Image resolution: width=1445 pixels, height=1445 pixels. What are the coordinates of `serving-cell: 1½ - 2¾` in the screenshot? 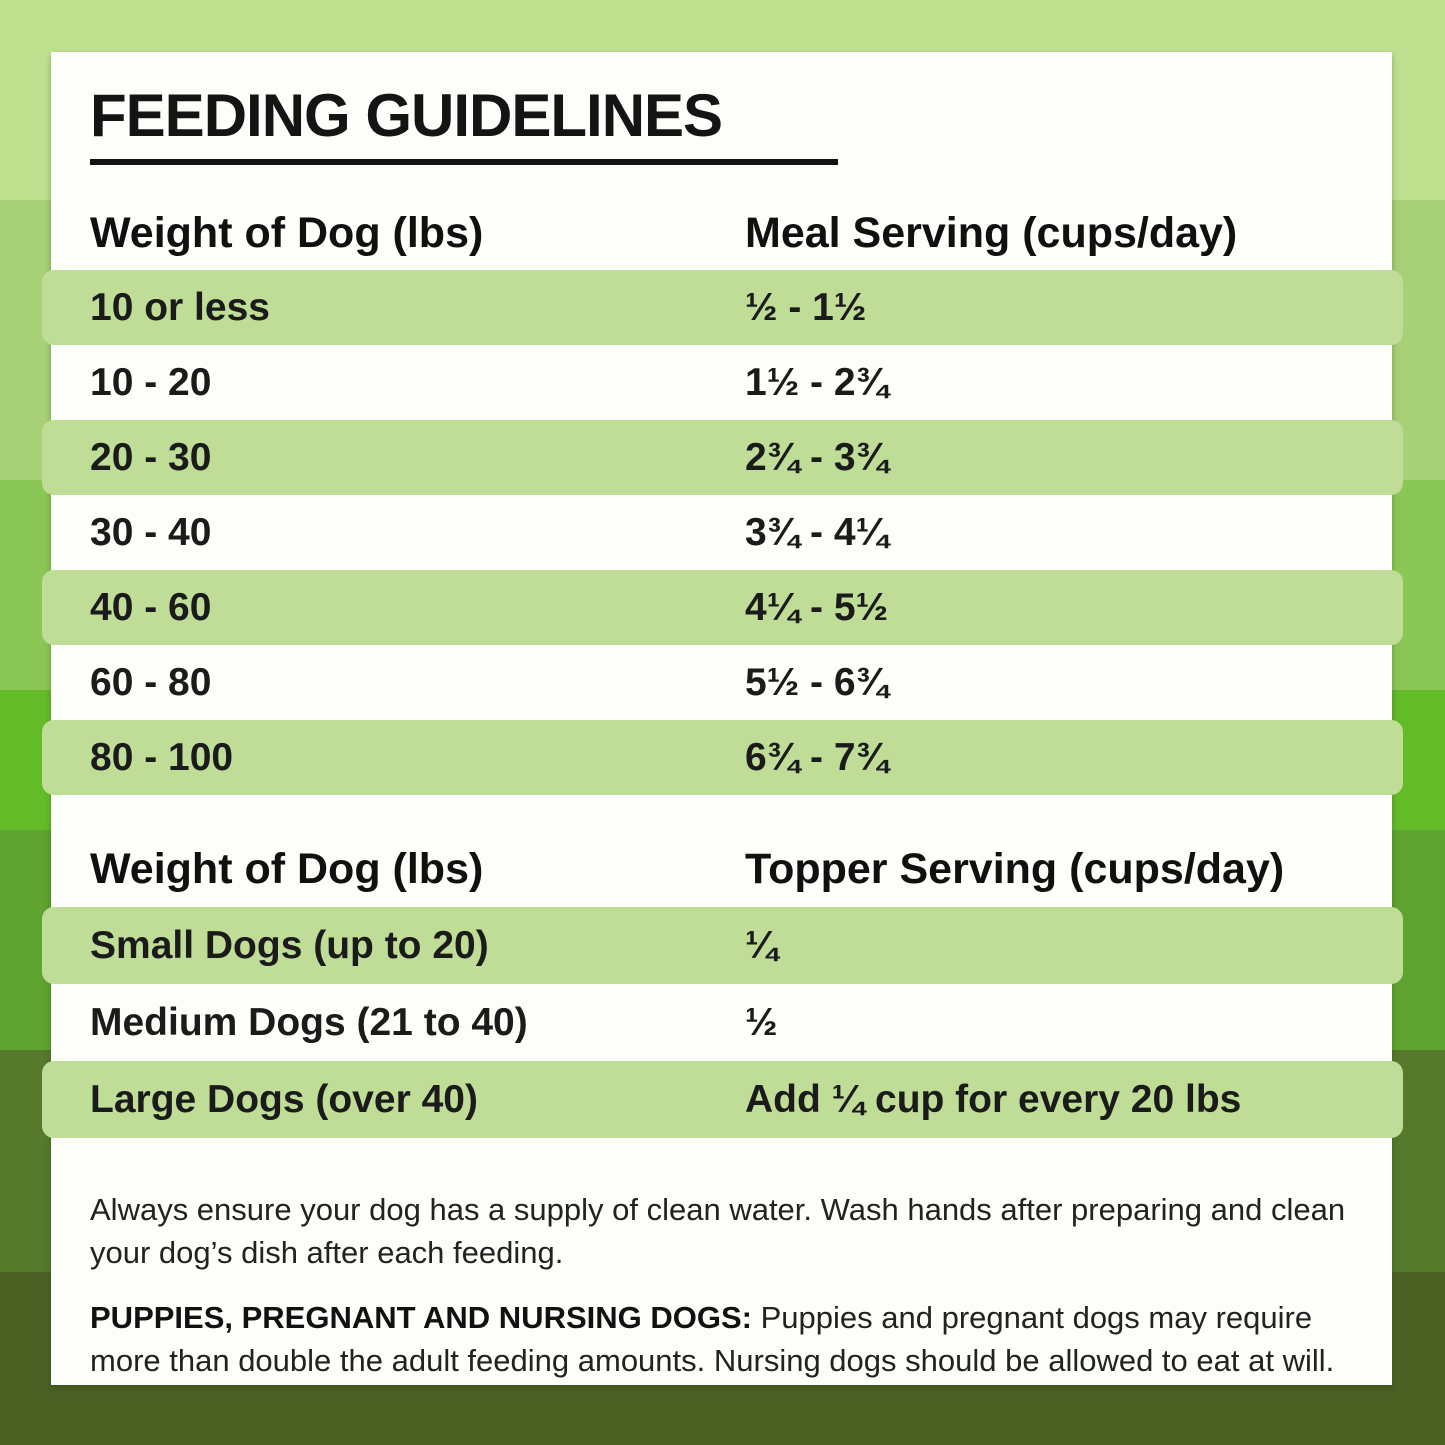 It's located at (817, 382).